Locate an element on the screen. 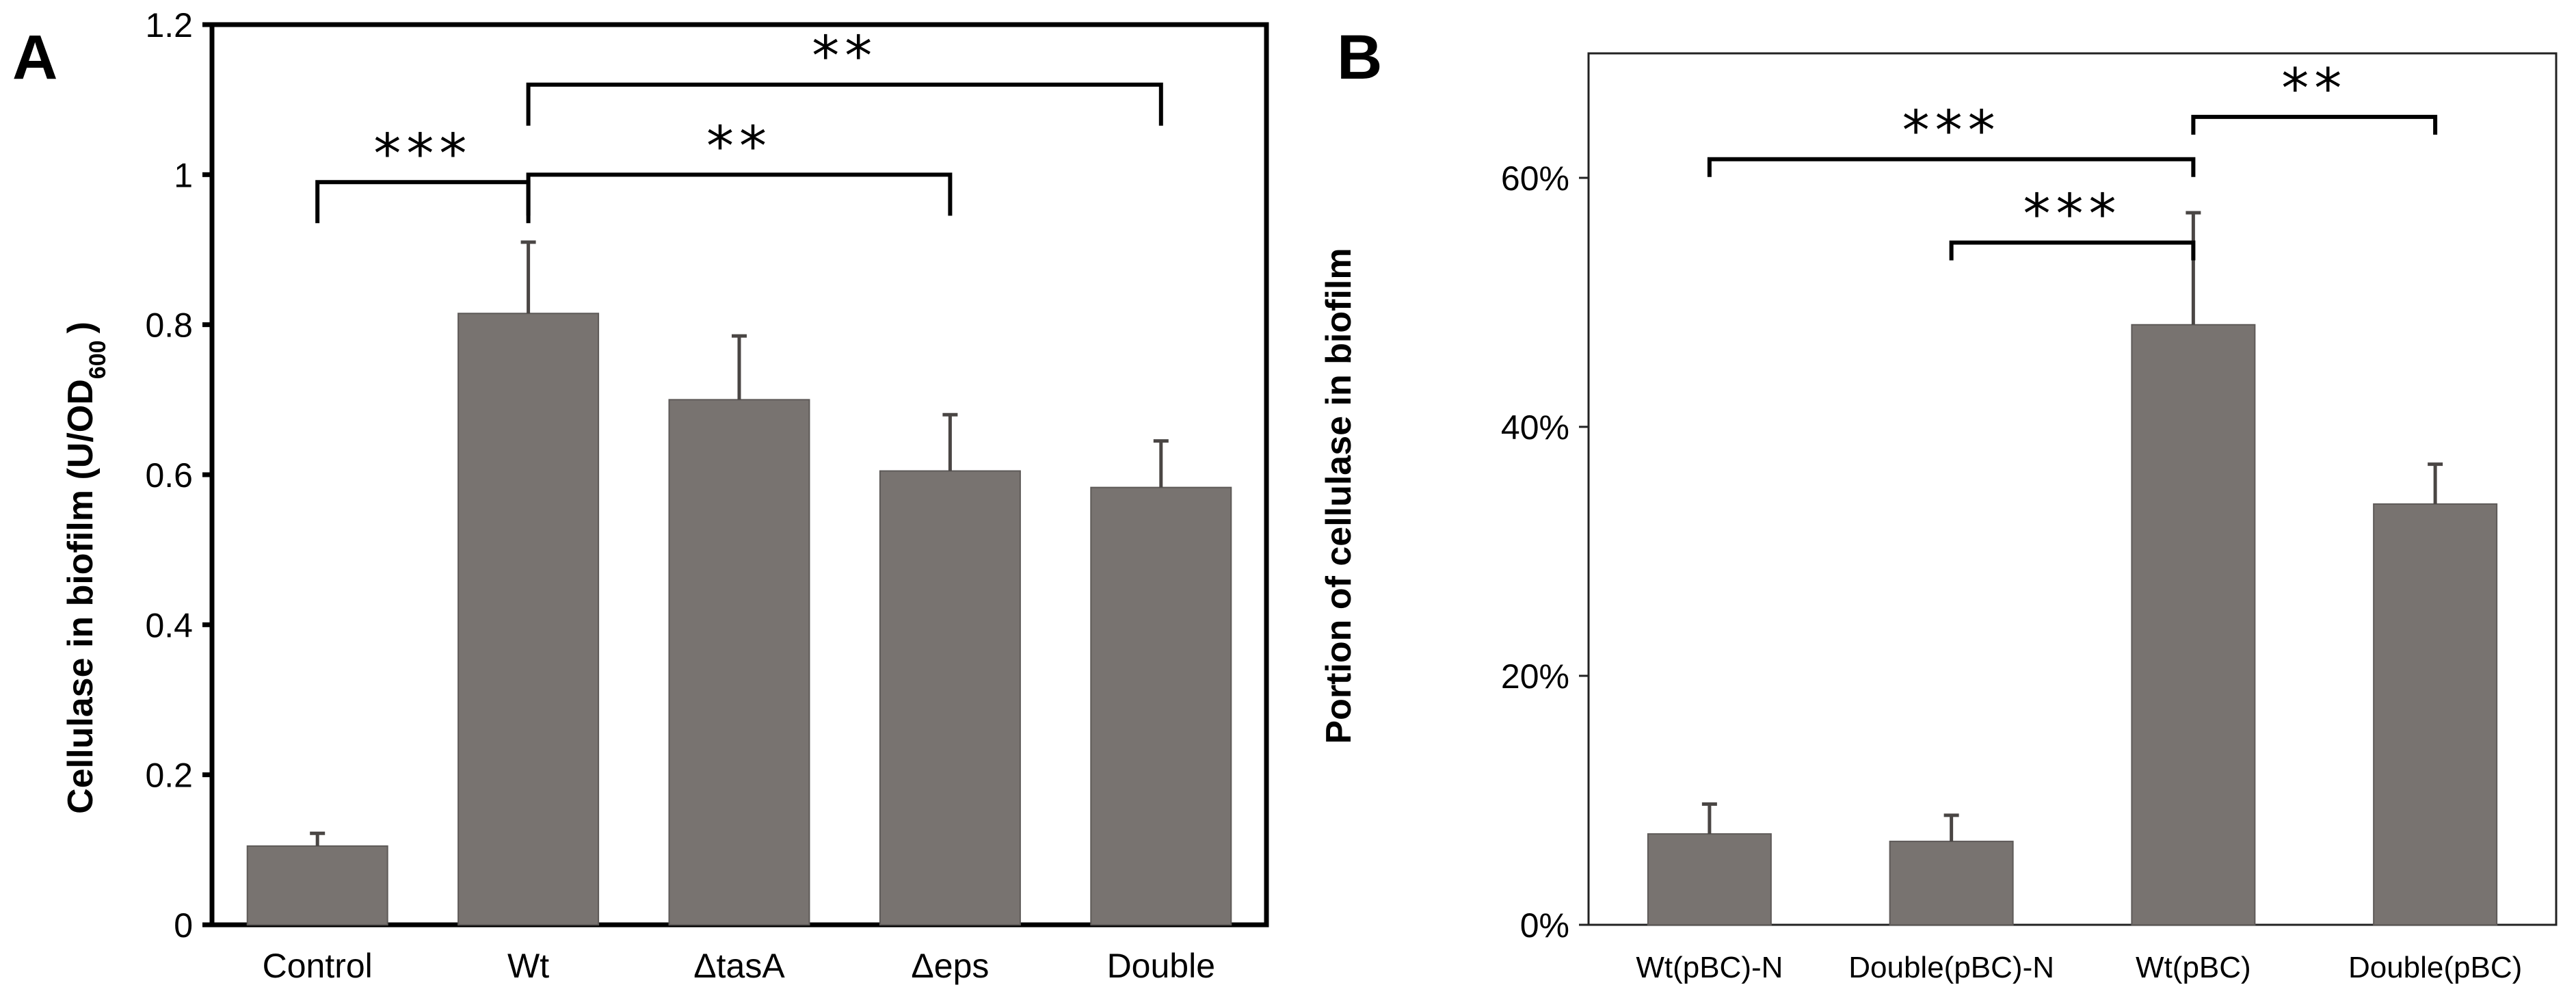  panel-b-y-axis-label: Portion of cellulase in biofilm is located at coordinates (1339, 496).